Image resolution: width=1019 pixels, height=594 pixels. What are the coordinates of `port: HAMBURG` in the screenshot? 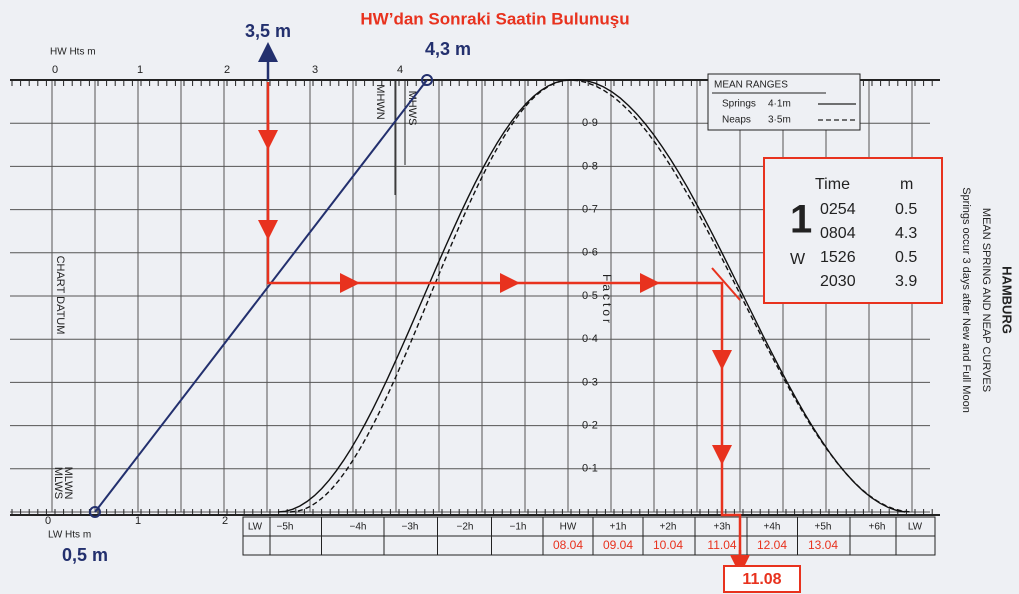 It's located at (1007, 300).